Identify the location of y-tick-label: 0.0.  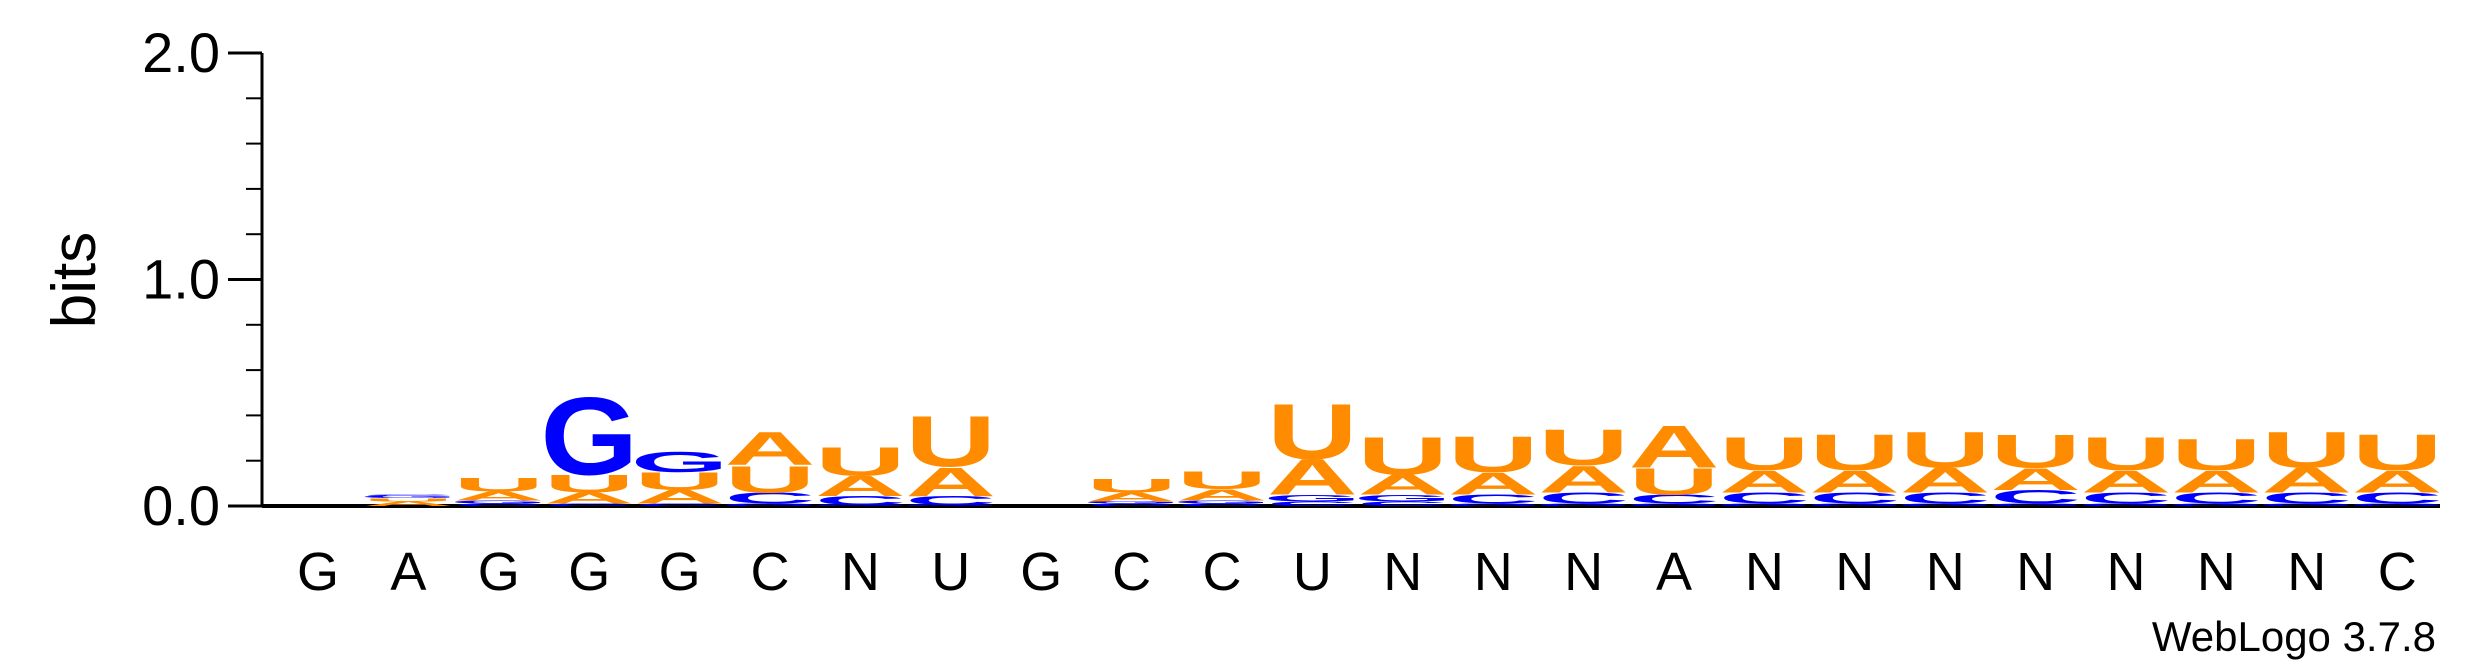
(181, 505).